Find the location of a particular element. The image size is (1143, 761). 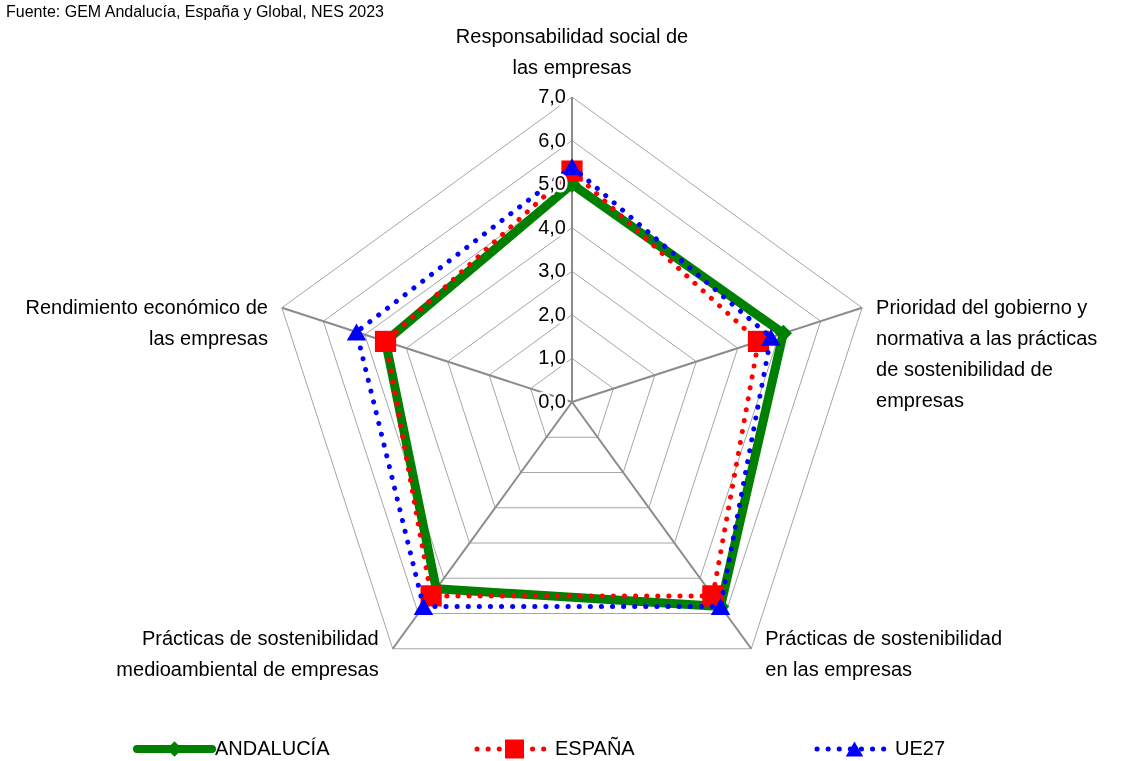

spoke-label: Prácticas de sostenibilidad medioambiental de empresas is located at coordinates (247, 653).